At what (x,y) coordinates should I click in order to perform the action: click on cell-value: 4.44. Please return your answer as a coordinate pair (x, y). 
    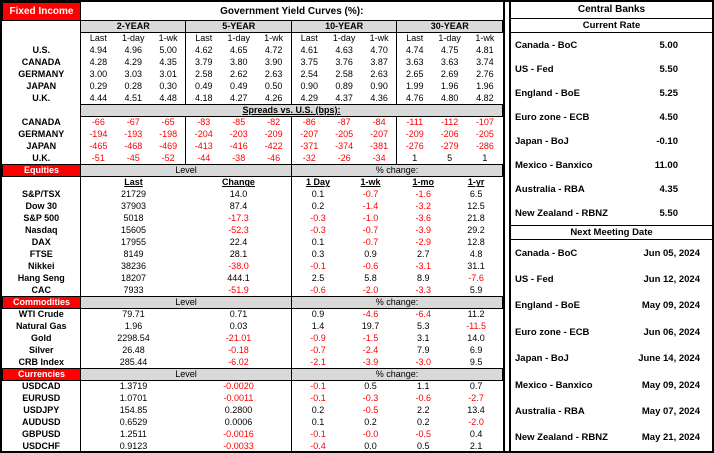
    Looking at the image, I should click on (98, 97).